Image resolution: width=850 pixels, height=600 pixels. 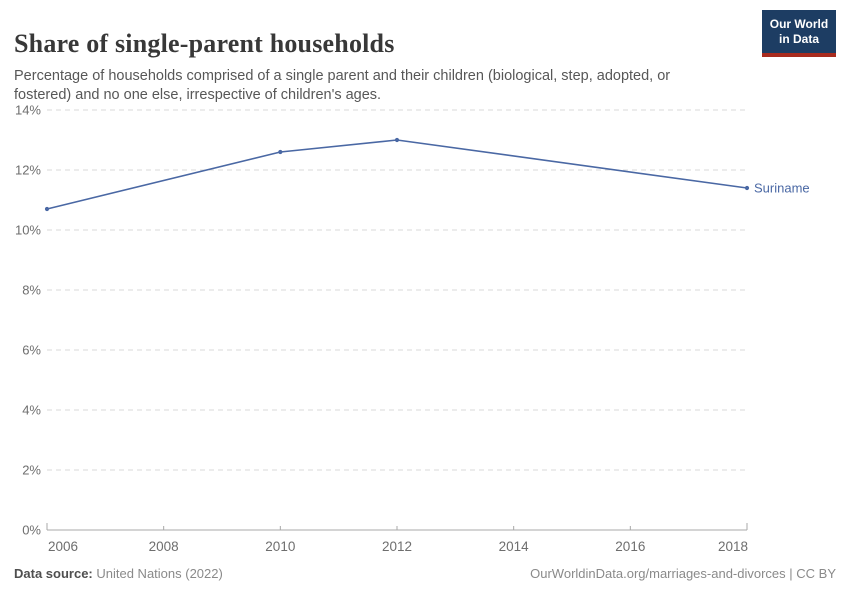 I want to click on y-axis-tick-label: 10%, so click(x=28, y=230).